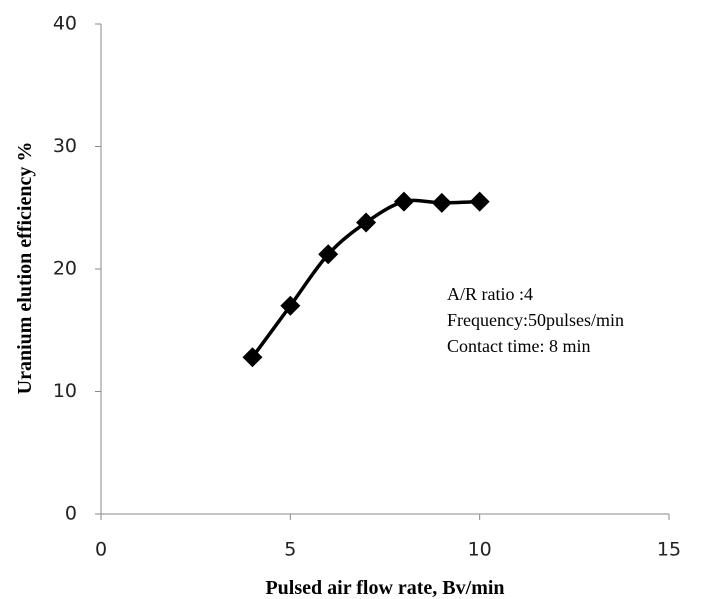 The height and width of the screenshot is (599, 703). What do you see at coordinates (290, 550) in the screenshot?
I see `x-tick-label: 5` at bounding box center [290, 550].